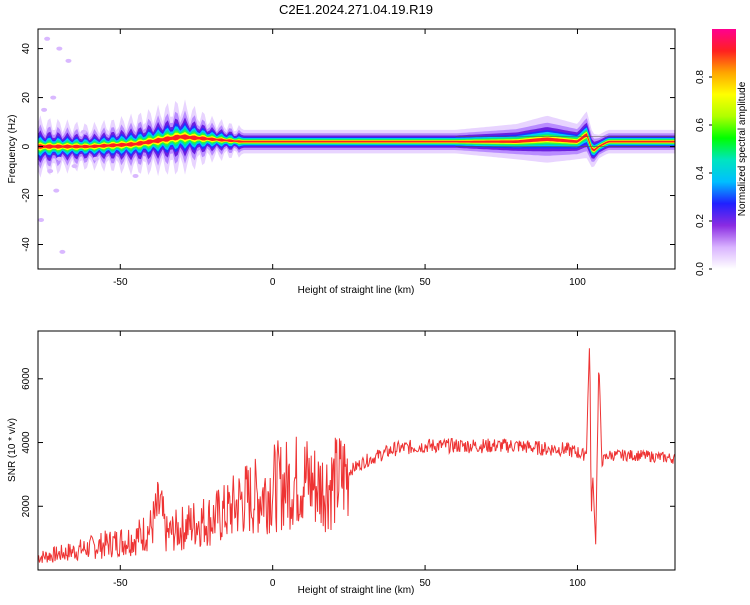 The width and height of the screenshot is (750, 605). I want to click on colorbar-tick-label: 0.4, so click(700, 173).